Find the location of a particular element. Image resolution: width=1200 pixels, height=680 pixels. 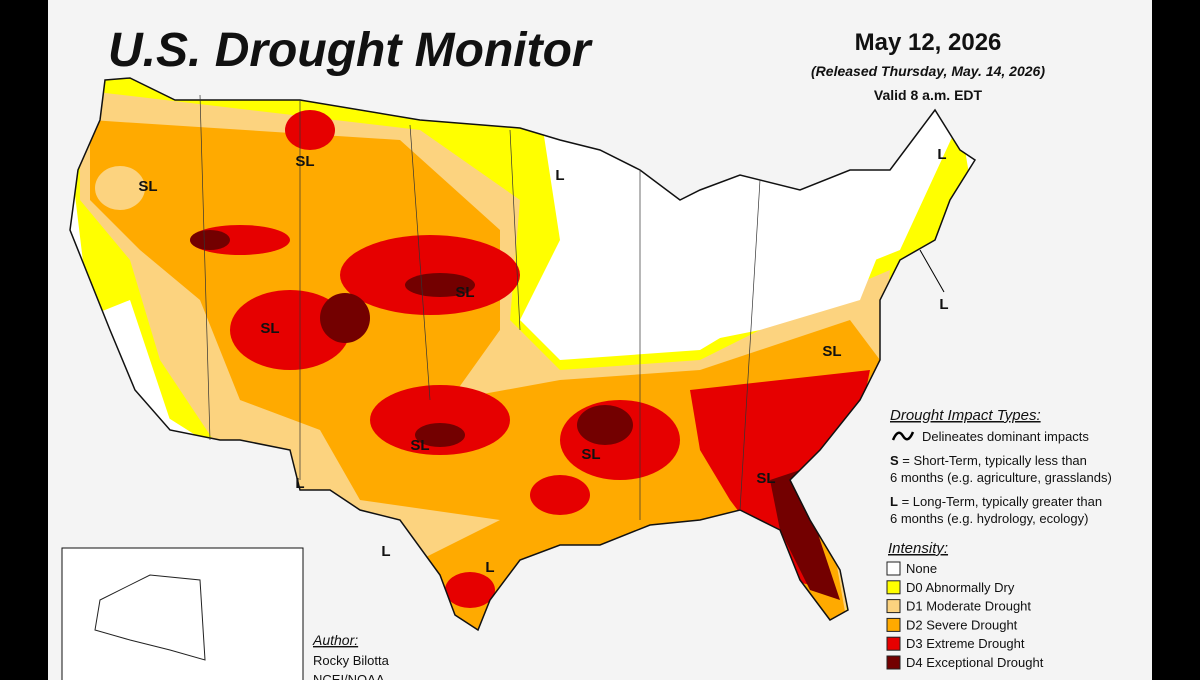

short-term-text: 6 months (e.g. agriculture, grasslands) is located at coordinates (1001, 477).